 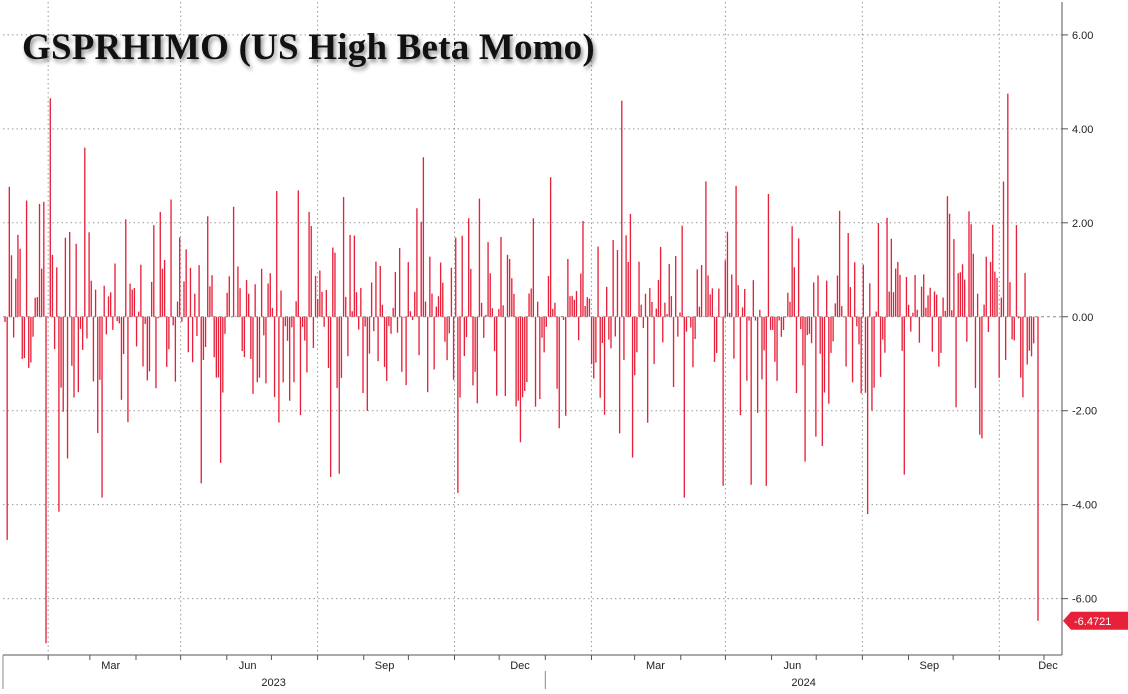 I want to click on x-tick-label: Sep, so click(x=930, y=666).